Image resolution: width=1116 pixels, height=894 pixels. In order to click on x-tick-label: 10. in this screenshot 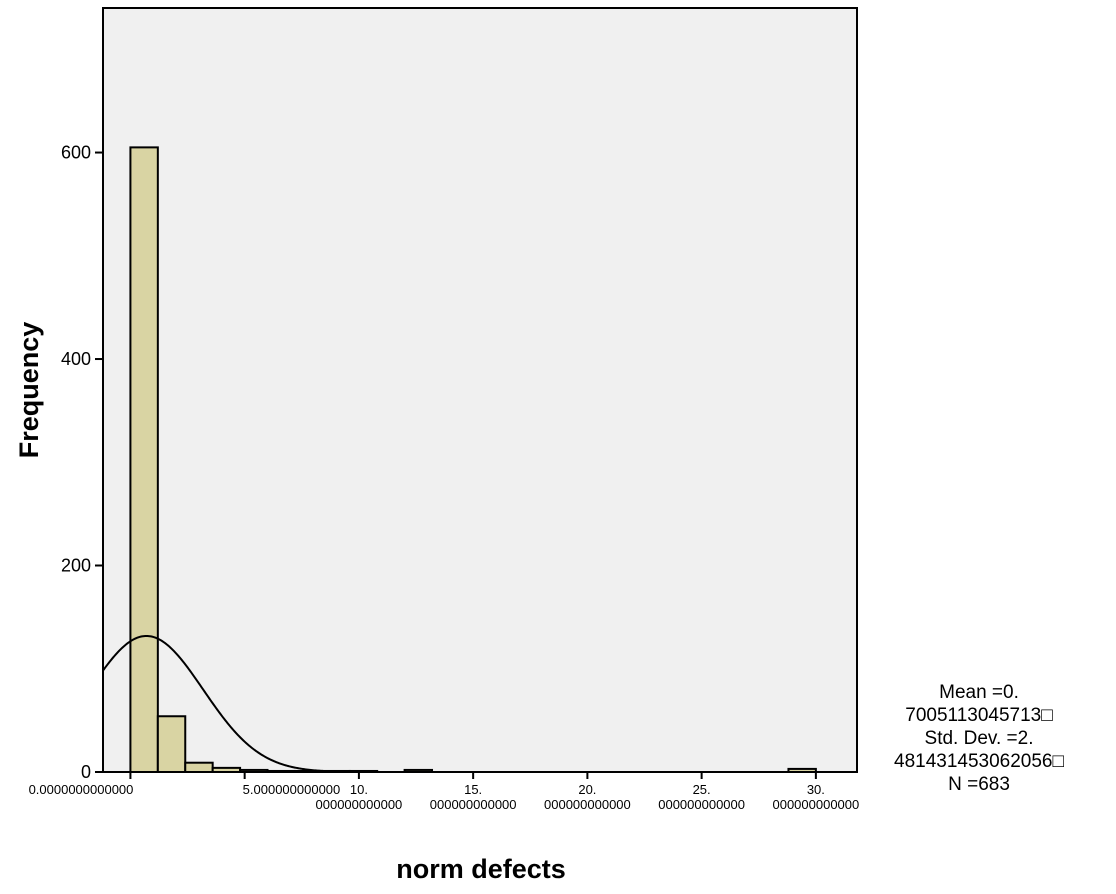, I will do `click(359, 789)`.